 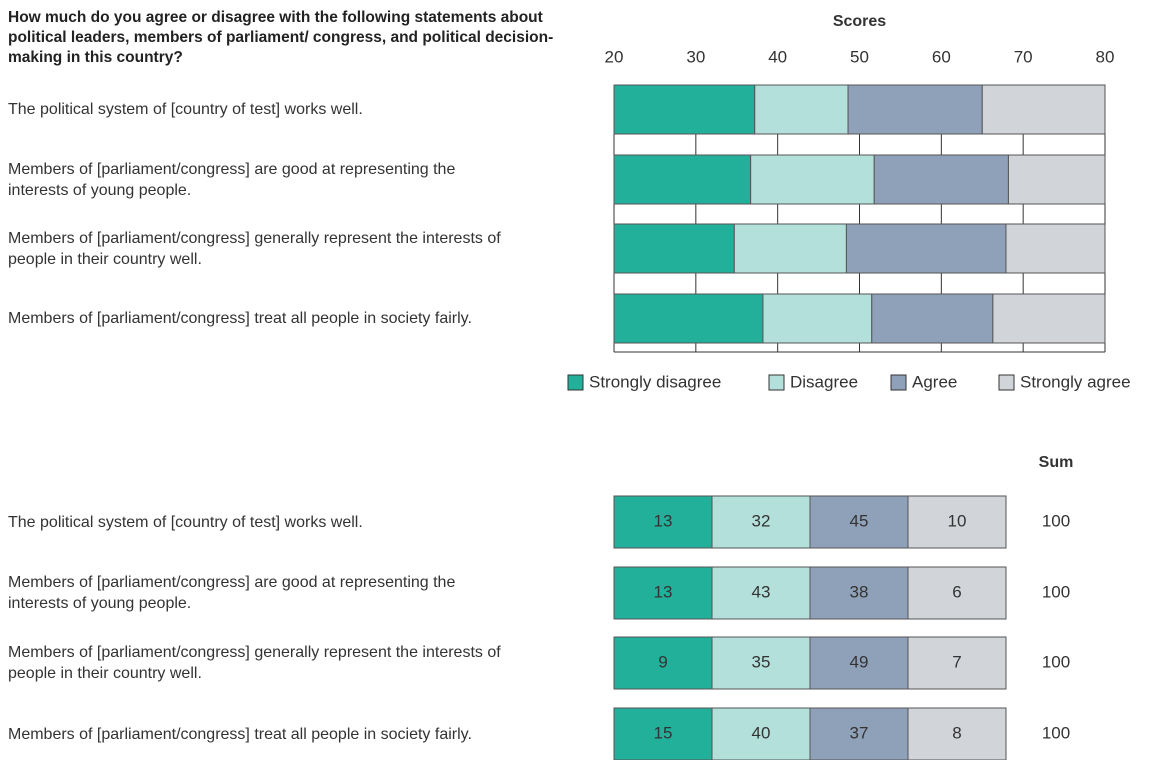 I want to click on legend-label: Strongly disagree, so click(x=655, y=381).